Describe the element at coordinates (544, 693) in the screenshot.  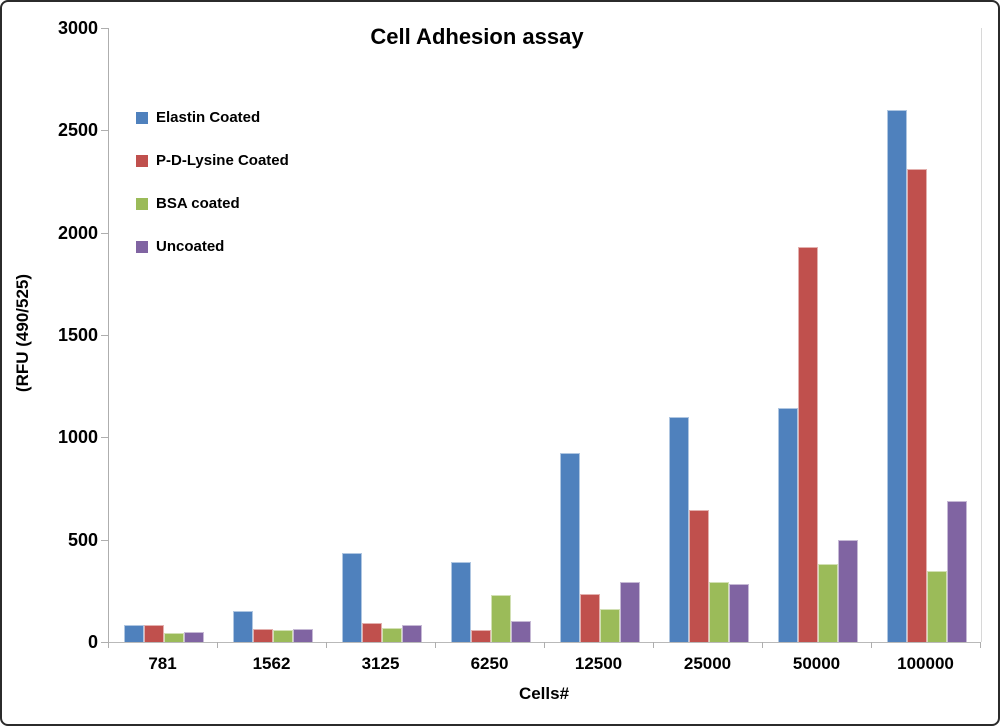
I see `x-axis-title: Cells#` at that location.